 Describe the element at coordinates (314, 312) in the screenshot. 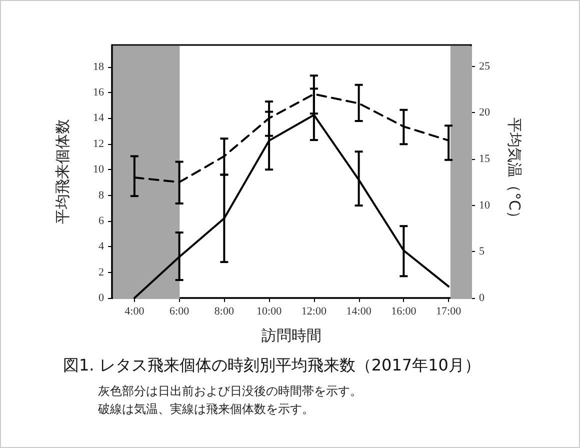

I see `x-tick-label: 12:00` at that location.